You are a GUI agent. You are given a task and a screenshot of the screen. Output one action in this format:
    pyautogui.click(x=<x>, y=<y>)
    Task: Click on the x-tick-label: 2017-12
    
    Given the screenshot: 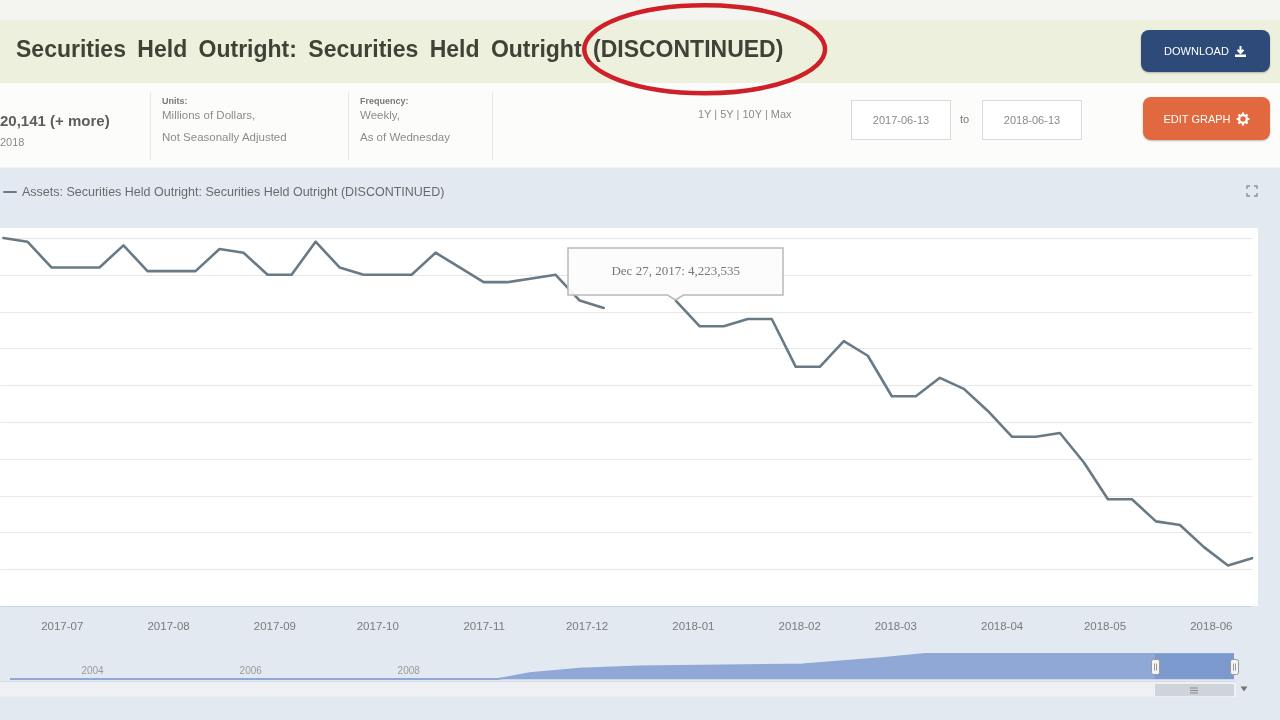 What is the action you would take?
    pyautogui.click(x=587, y=625)
    